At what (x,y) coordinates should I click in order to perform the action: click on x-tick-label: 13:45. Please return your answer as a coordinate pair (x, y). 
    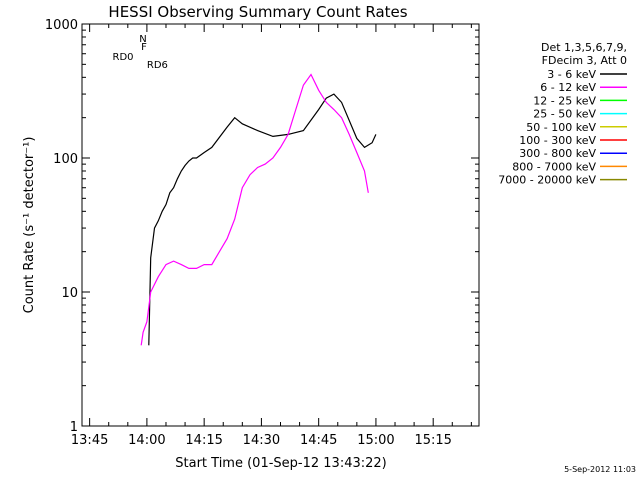
    Looking at the image, I should click on (89, 440).